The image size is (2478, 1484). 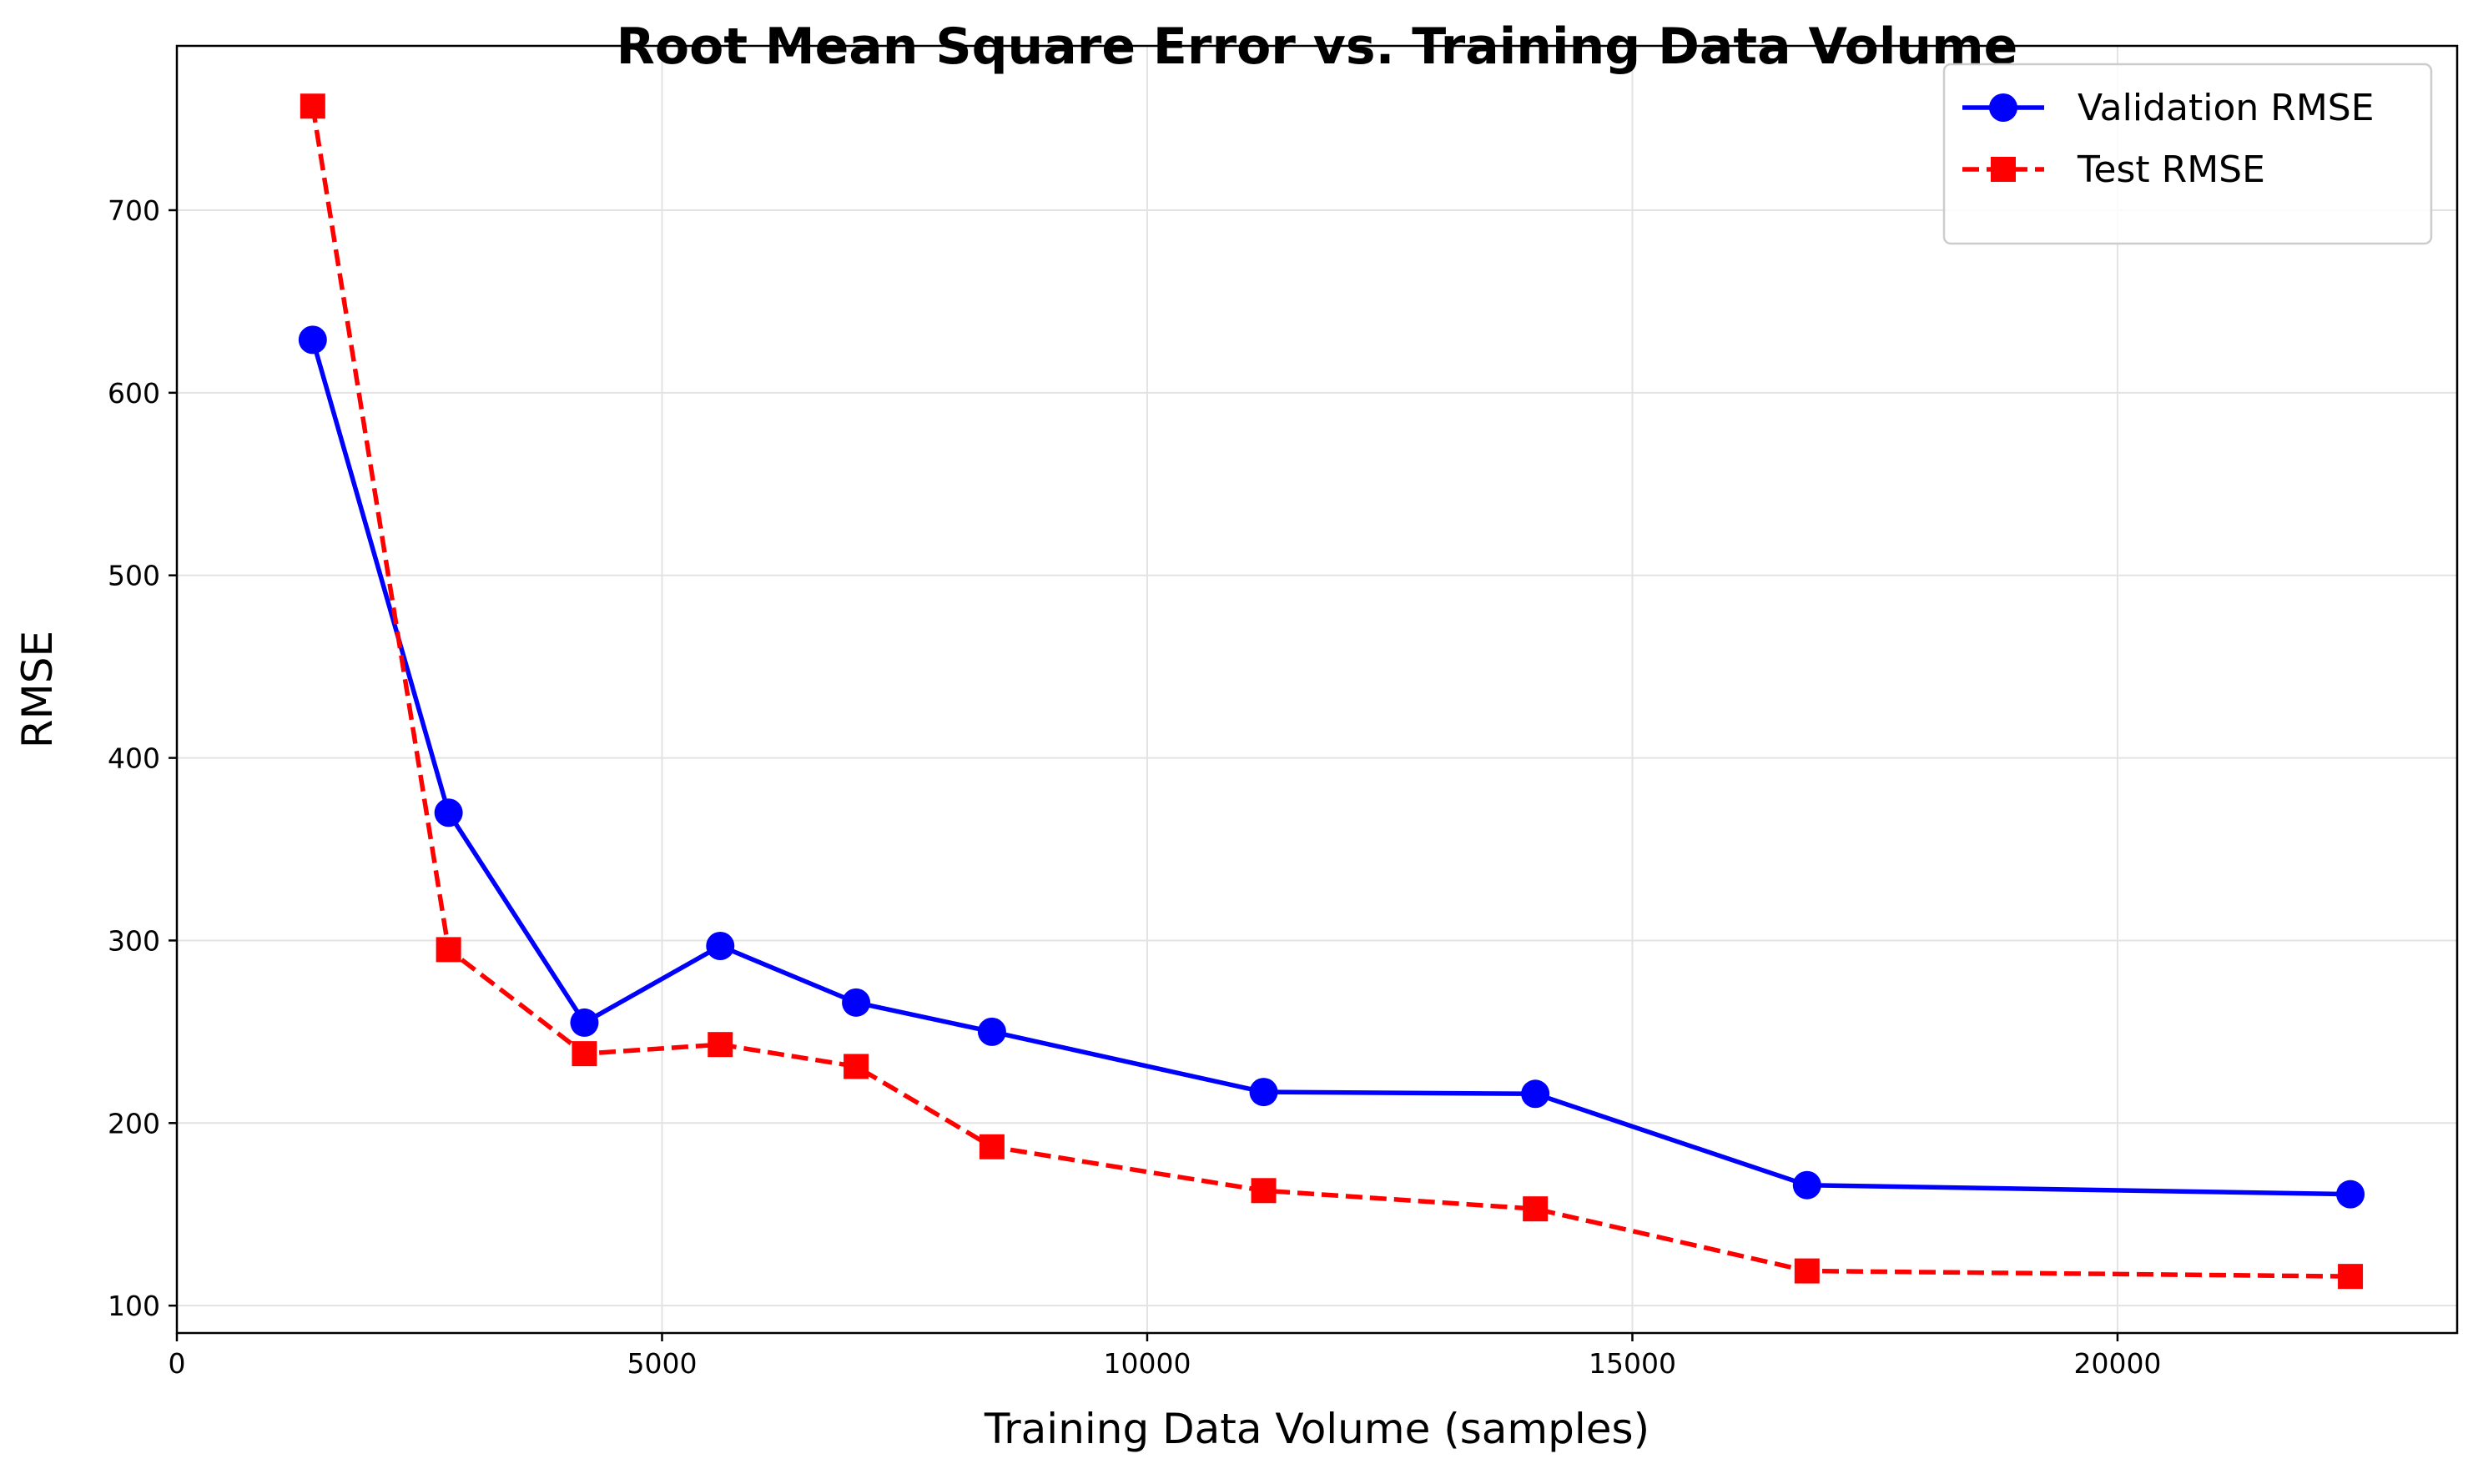 What do you see at coordinates (134, 394) in the screenshot?
I see `y-tick-label: 600` at bounding box center [134, 394].